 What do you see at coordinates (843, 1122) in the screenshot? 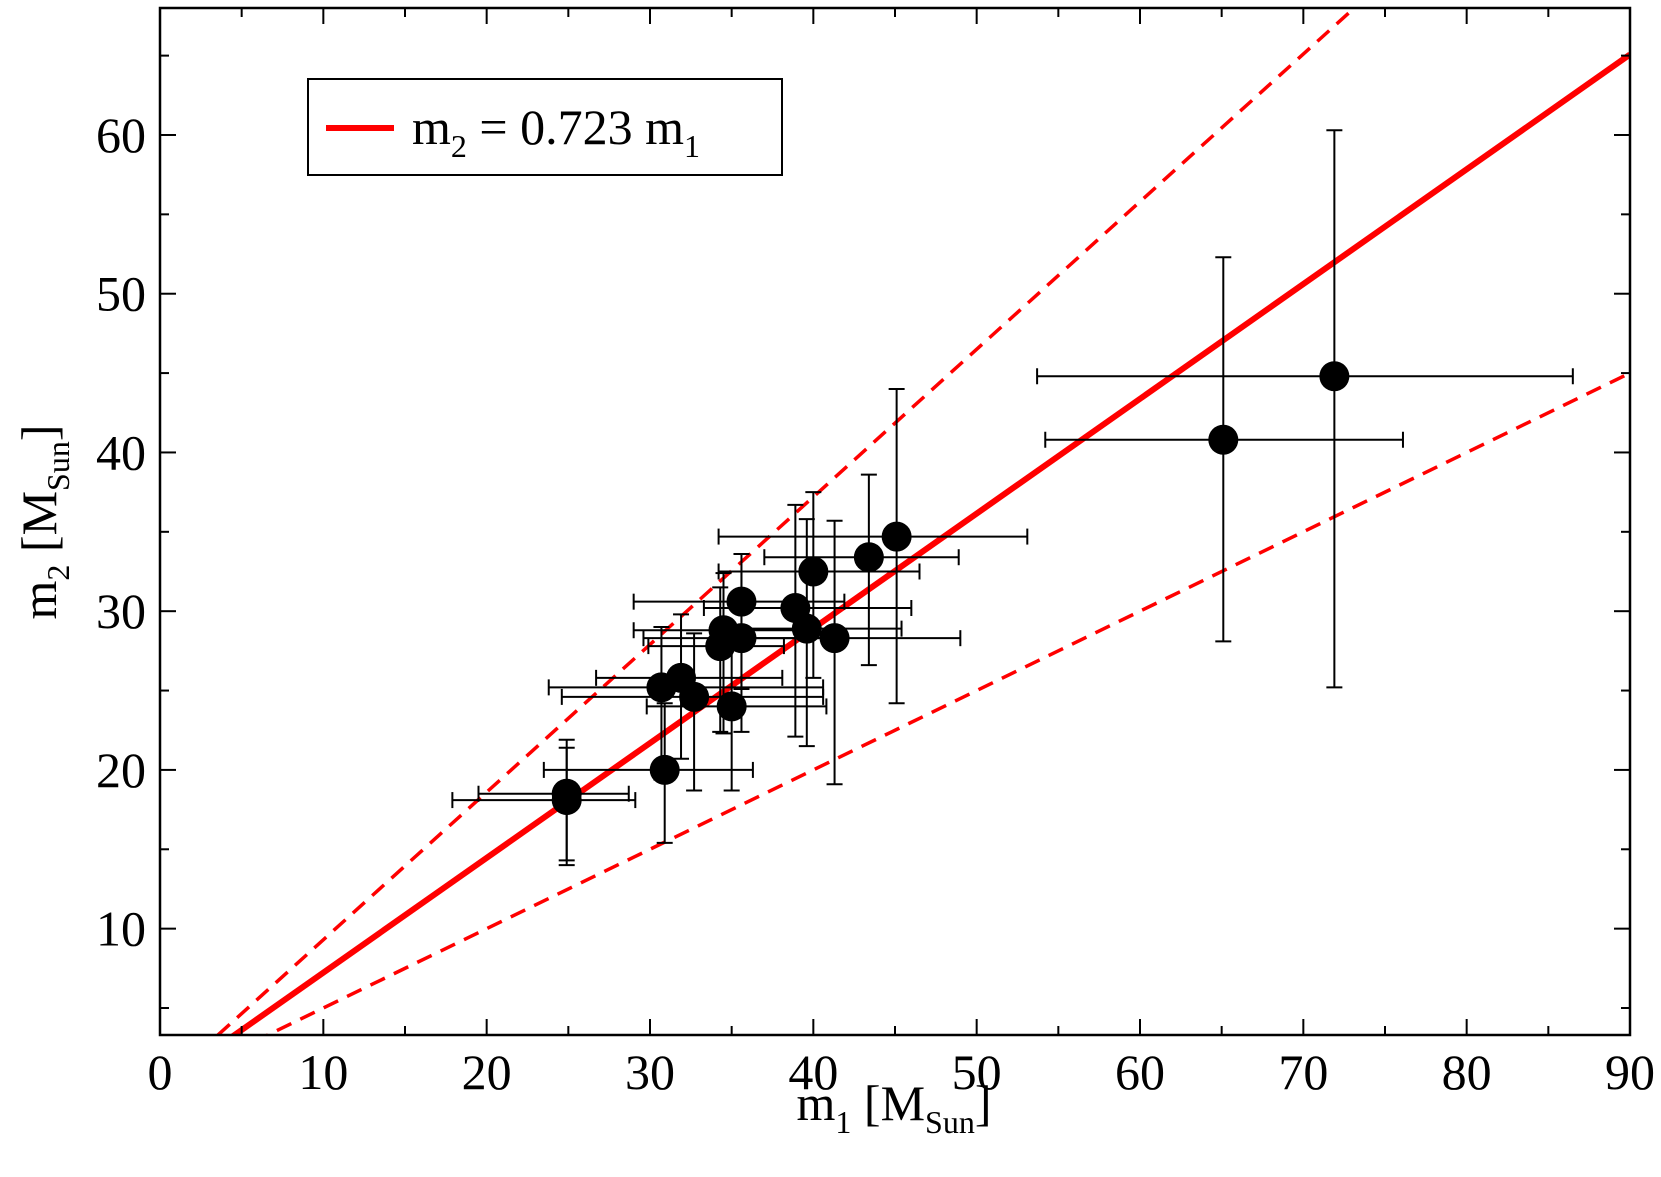
I see `x-axis-label-subscript: 1` at bounding box center [843, 1122].